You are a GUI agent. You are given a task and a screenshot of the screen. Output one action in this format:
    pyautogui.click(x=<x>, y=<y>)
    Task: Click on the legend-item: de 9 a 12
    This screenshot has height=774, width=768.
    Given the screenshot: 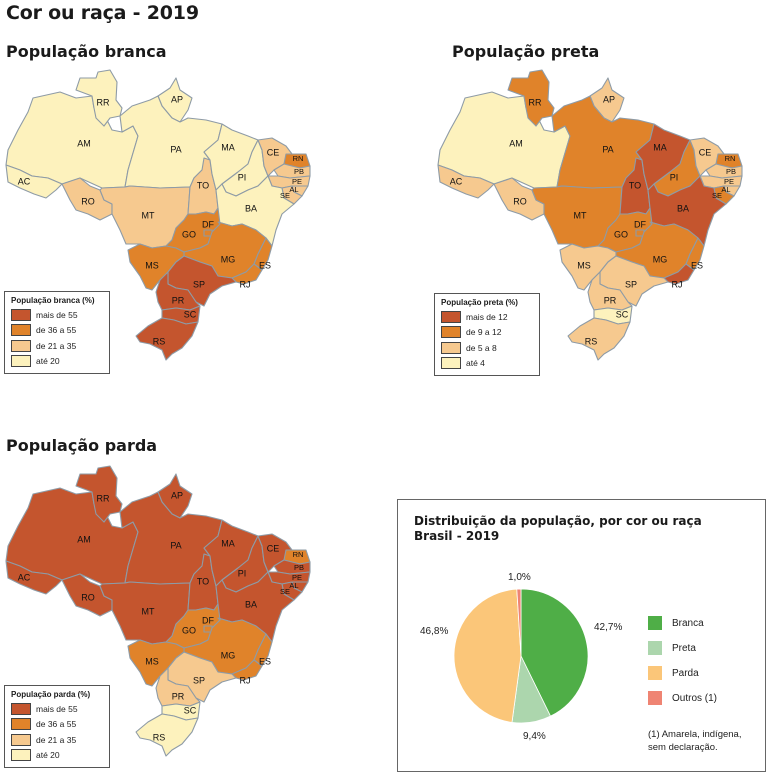 What is the action you would take?
    pyautogui.click(x=487, y=333)
    